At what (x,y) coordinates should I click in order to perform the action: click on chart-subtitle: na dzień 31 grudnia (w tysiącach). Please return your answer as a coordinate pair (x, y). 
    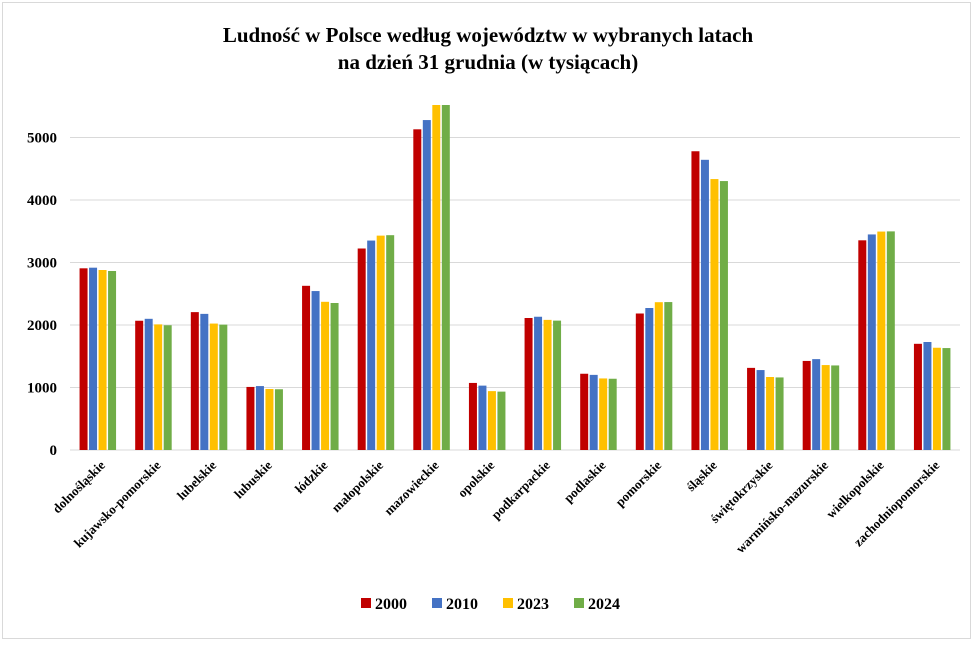
    Looking at the image, I should click on (488, 62).